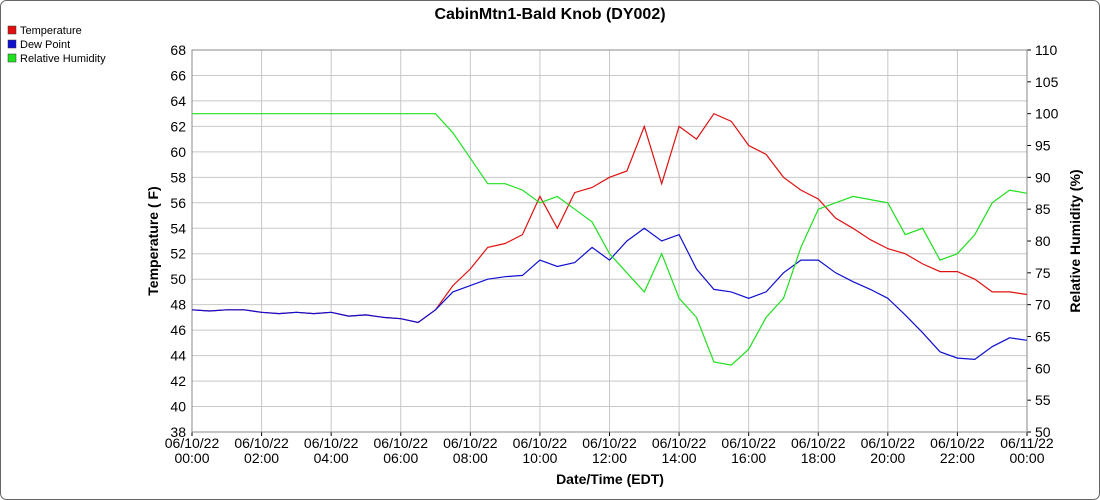 This screenshot has height=500, width=1100. What do you see at coordinates (1047, 82) in the screenshot?
I see `y2-tick-label: 105` at bounding box center [1047, 82].